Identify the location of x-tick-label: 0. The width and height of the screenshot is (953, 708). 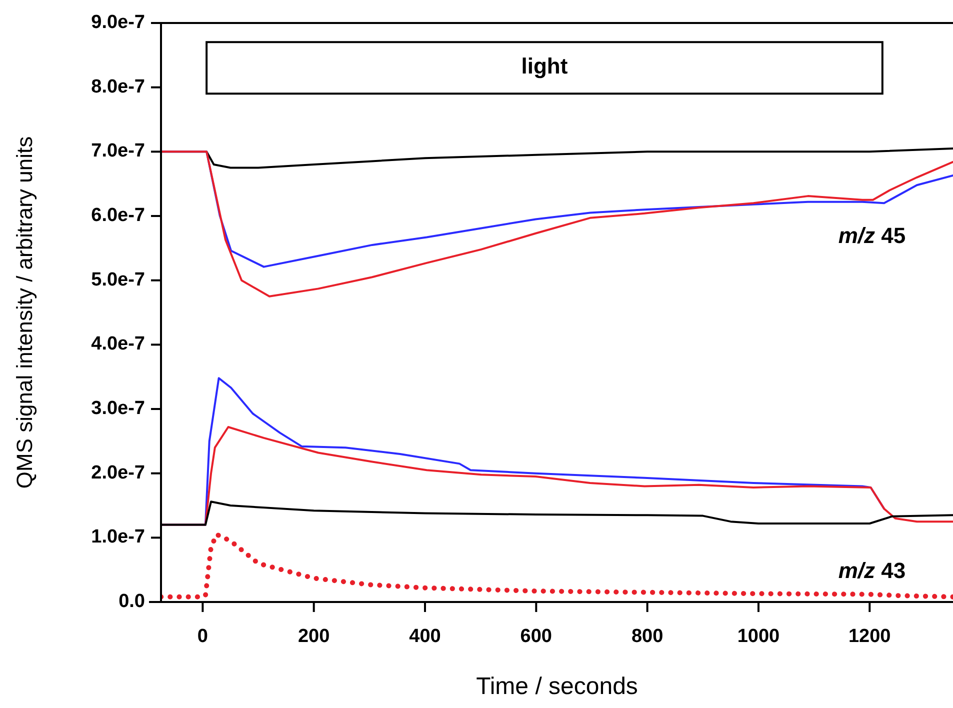
(202, 636).